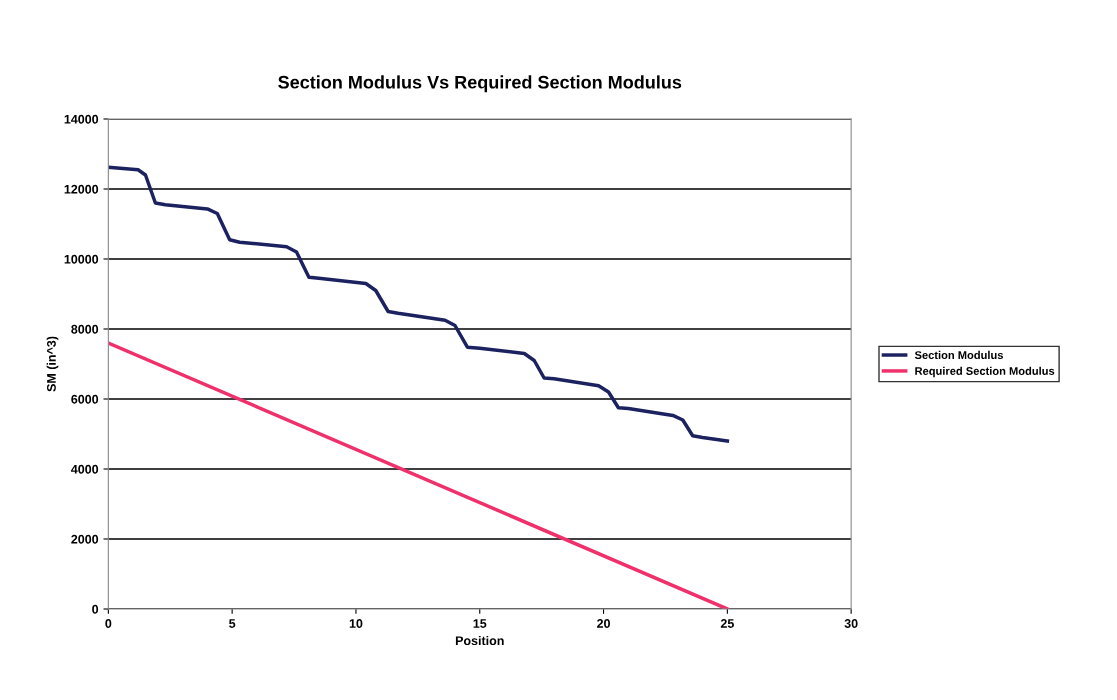  What do you see at coordinates (480, 623) in the screenshot?
I see `x-tick-label: 15` at bounding box center [480, 623].